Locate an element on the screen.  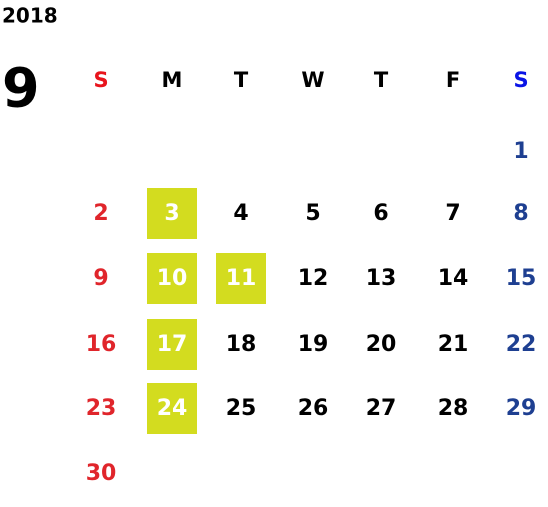
day-number: 15 is located at coordinates (521, 278).